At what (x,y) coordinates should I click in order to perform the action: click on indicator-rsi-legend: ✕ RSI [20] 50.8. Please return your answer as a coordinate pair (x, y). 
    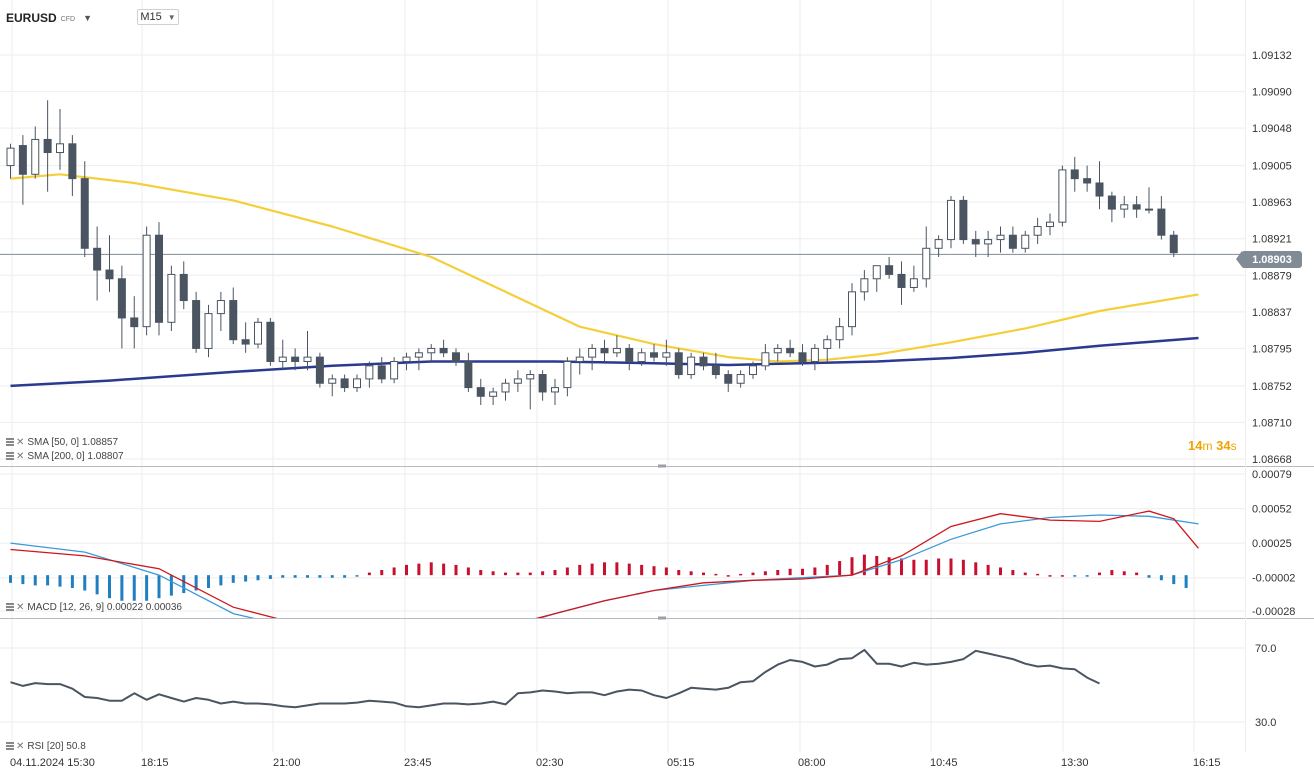
    Looking at the image, I should click on (46, 746).